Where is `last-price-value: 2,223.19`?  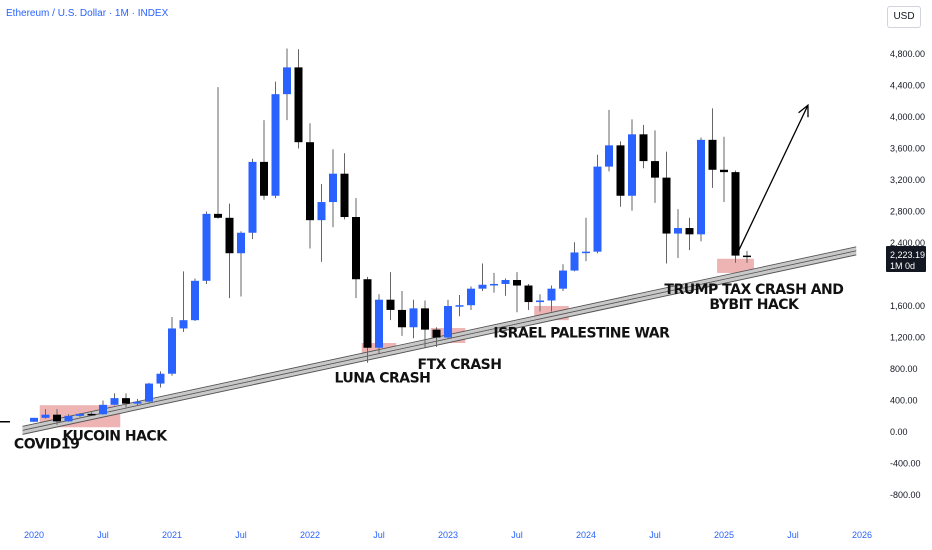 last-price-value: 2,223.19 is located at coordinates (907, 255).